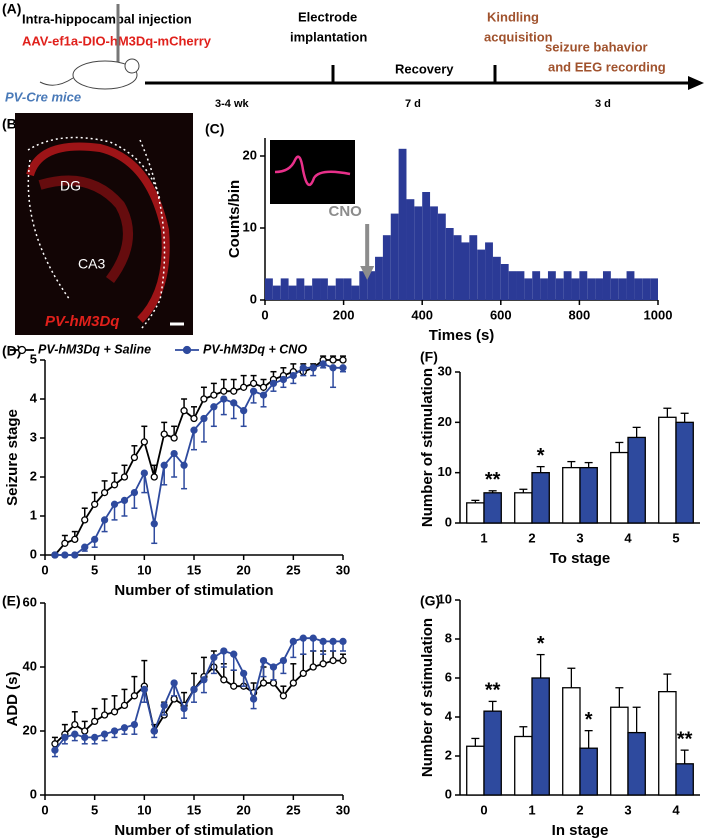 This screenshot has width=709, height=840. Describe the element at coordinates (70, 186) in the screenshot. I see `region-label: DG` at that location.